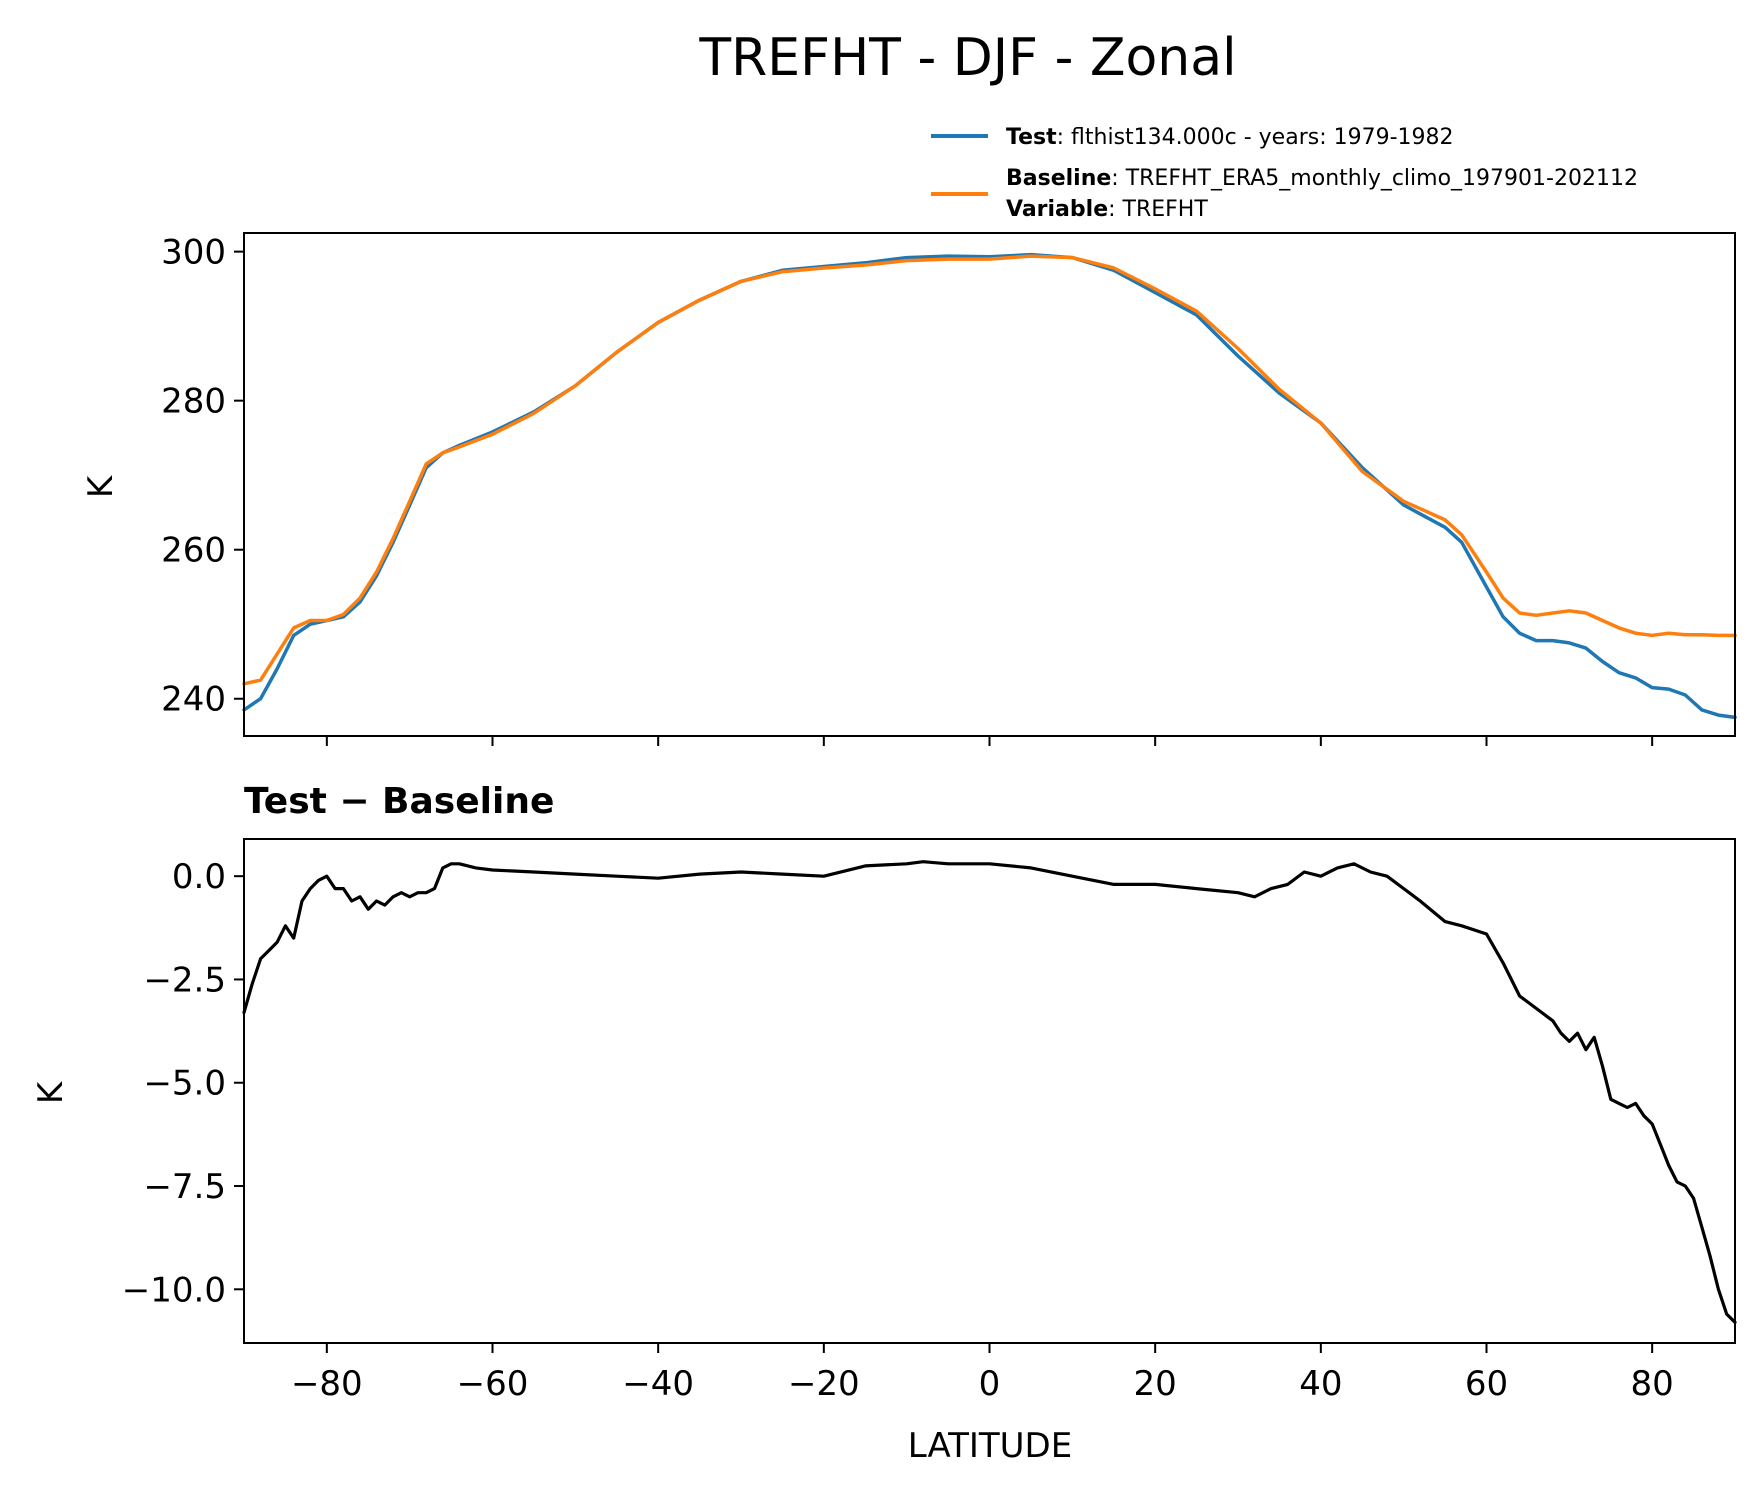 The image size is (1761, 1496). I want to click on x-tick-label: −80, so click(327, 1384).